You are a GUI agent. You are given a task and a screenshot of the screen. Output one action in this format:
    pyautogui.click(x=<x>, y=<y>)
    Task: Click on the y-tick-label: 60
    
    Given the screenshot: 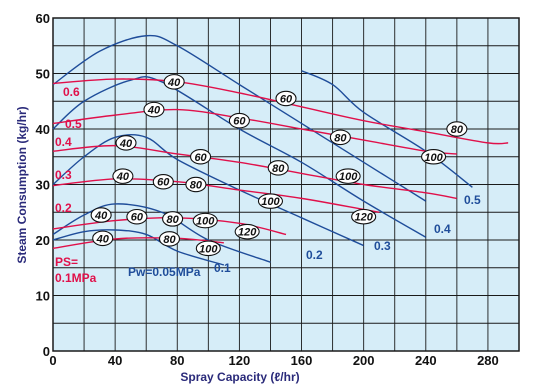 What is the action you would take?
    pyautogui.click(x=43, y=18)
    